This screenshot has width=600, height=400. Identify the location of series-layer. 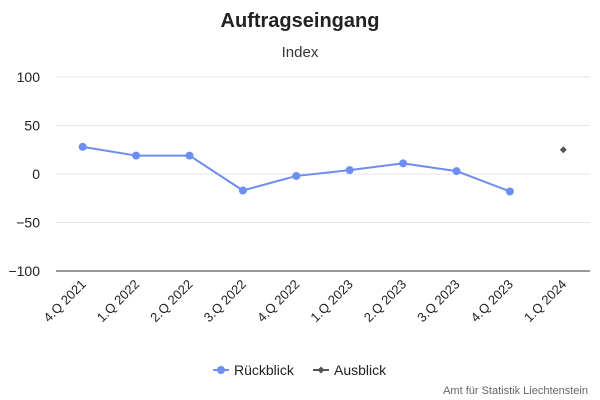
(322, 169).